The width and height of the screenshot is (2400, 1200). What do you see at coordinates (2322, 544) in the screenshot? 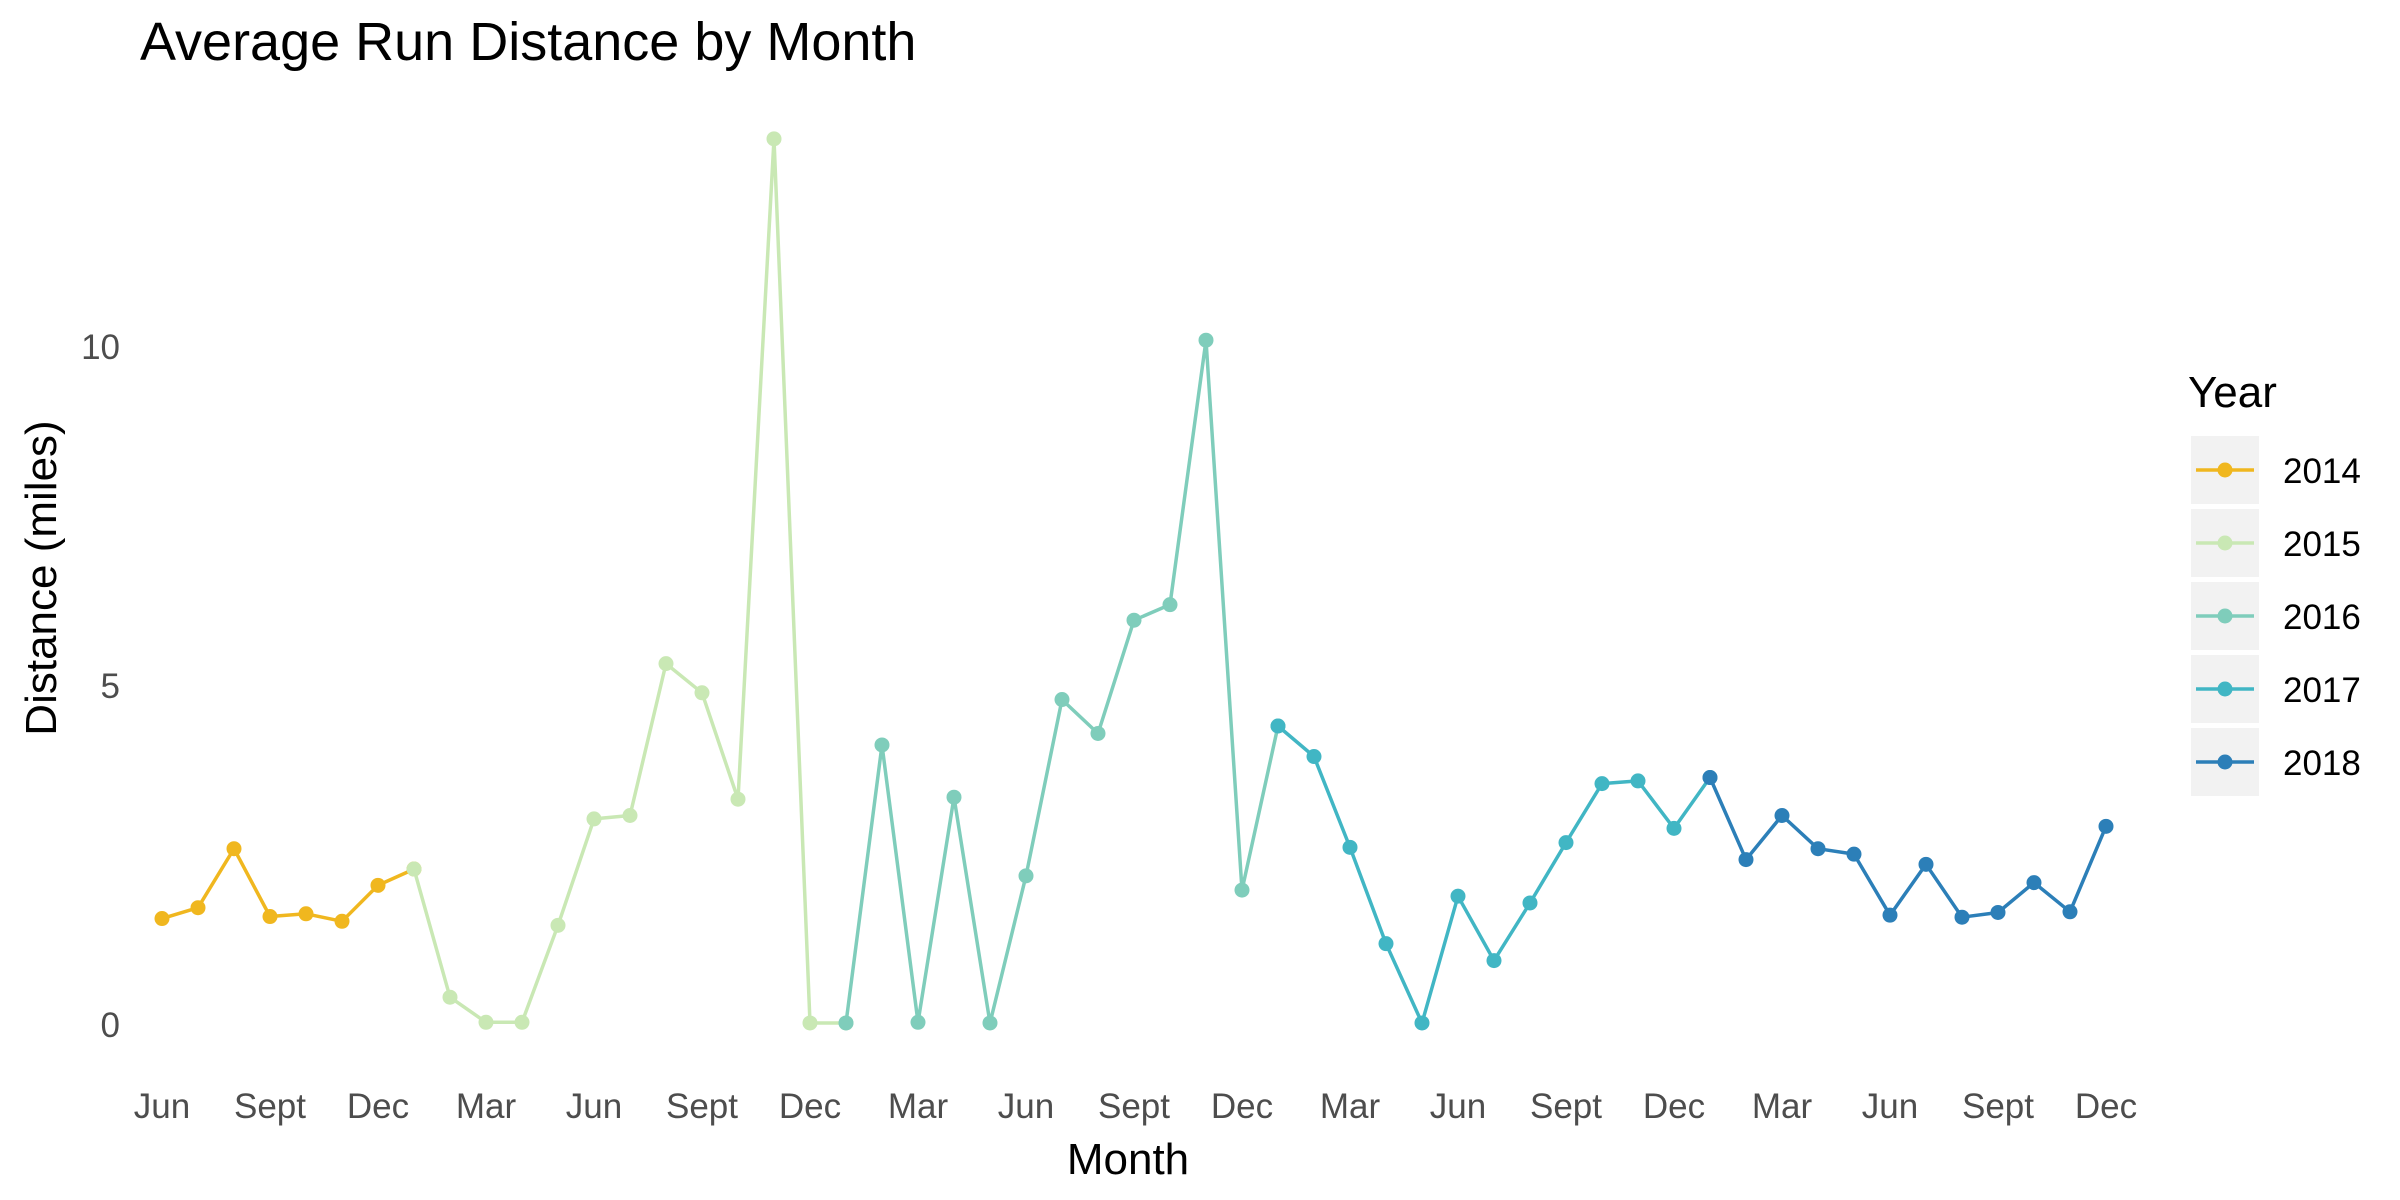
I see `legend-label: 2015` at bounding box center [2322, 544].